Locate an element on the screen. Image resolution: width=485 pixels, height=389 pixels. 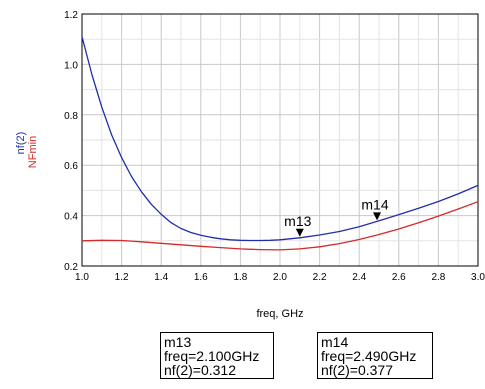
y-axis-label-nf2: nf(2) is located at coordinates (21, 143).